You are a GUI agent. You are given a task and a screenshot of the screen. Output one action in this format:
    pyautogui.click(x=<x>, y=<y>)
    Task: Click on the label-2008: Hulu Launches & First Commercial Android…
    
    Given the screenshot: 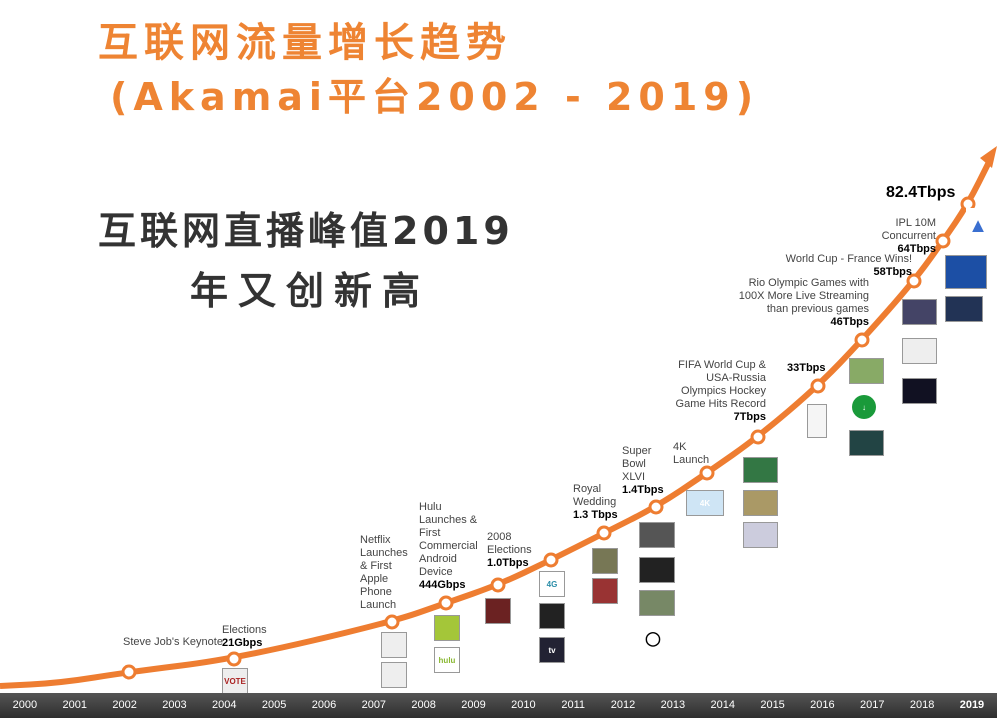 What is the action you would take?
    pyautogui.click(x=448, y=546)
    